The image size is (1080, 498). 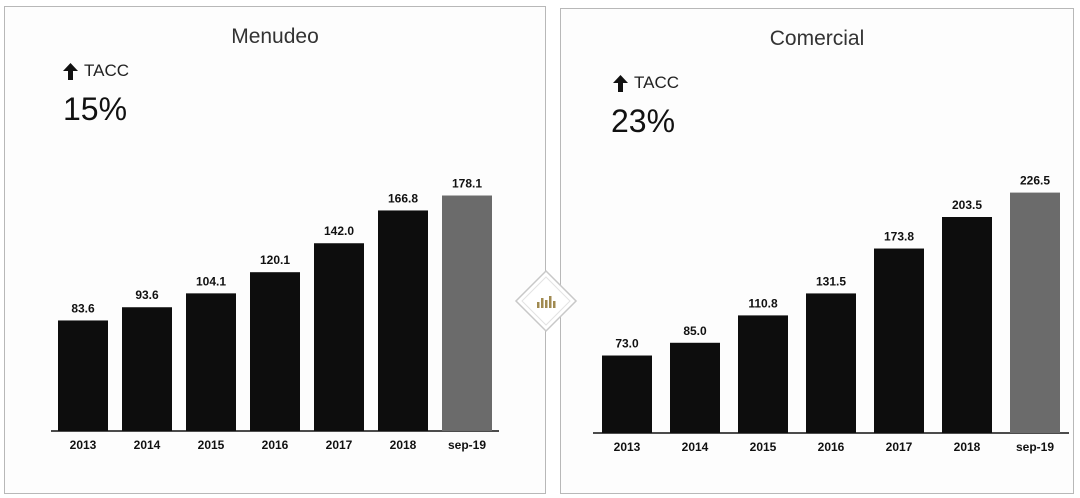 What do you see at coordinates (967, 205) in the screenshot?
I see `data-label: 203.5` at bounding box center [967, 205].